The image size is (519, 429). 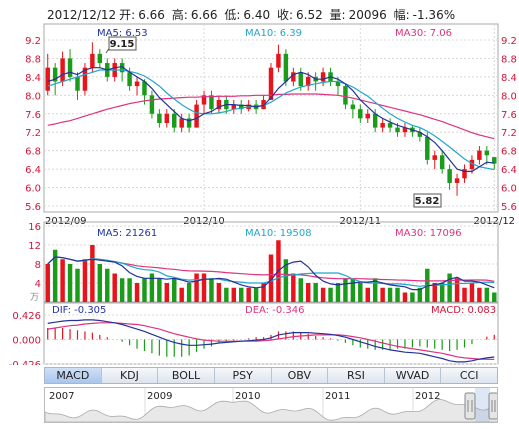 What do you see at coordinates (356, 375) in the screenshot?
I see `tab-rsi: RSI` at bounding box center [356, 375].